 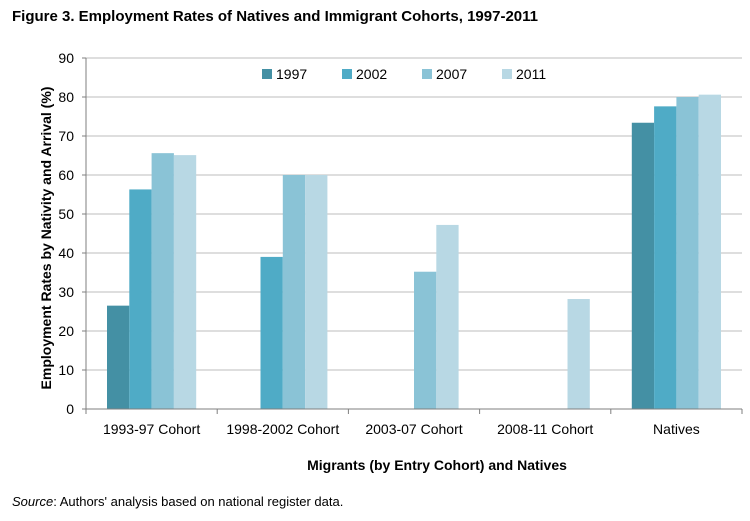 I want to click on legend: 1997 2002 2007 2011, so click(x=404, y=74).